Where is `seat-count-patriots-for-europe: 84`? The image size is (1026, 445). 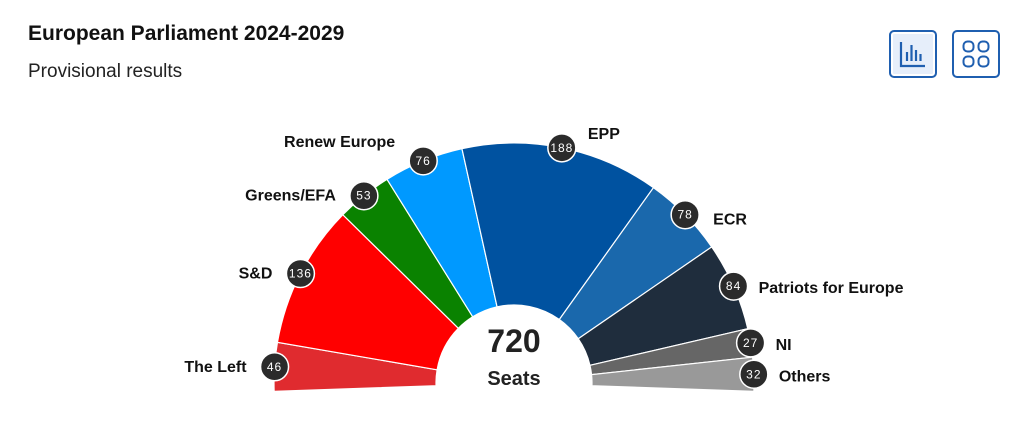
seat-count-patriots-for-europe: 84 is located at coordinates (733, 286).